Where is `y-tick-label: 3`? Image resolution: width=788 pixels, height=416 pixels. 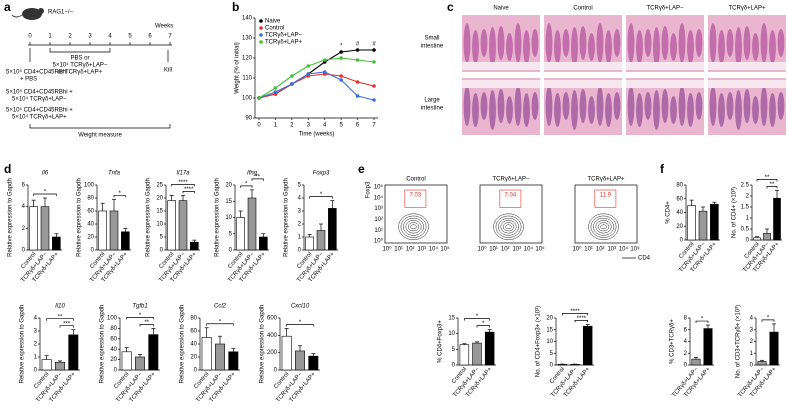
y-tick-label: 3 is located at coordinates (752, 330).